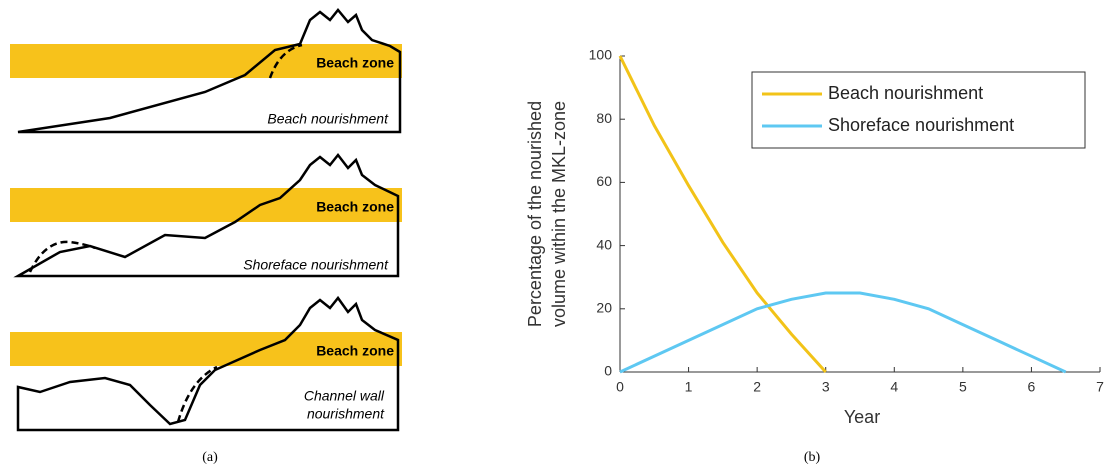 This screenshot has height=470, width=1105. What do you see at coordinates (604, 244) in the screenshot?
I see `y-tick-label: 40` at bounding box center [604, 244].